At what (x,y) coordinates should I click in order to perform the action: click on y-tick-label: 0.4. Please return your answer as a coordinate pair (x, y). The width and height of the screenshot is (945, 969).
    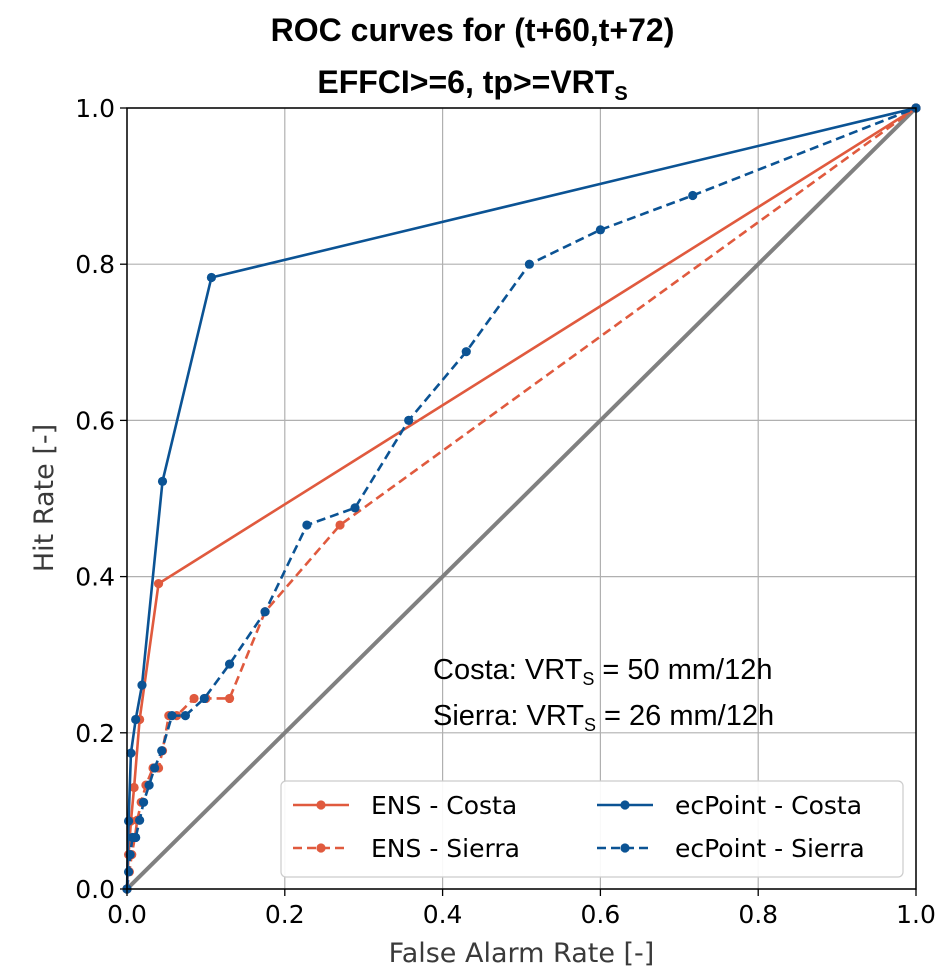
    Looking at the image, I should click on (95, 577).